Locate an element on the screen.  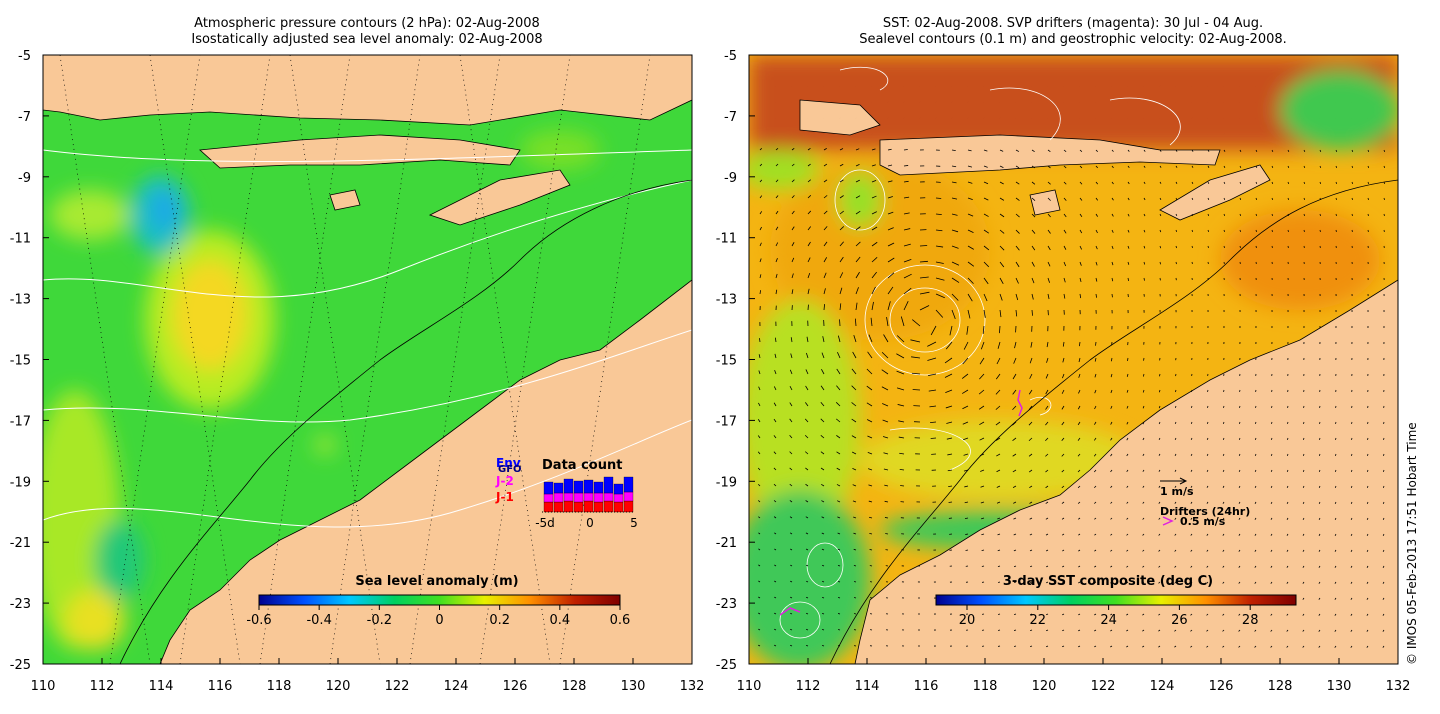
left-y-tick-label: -15 is located at coordinates (20, 361).